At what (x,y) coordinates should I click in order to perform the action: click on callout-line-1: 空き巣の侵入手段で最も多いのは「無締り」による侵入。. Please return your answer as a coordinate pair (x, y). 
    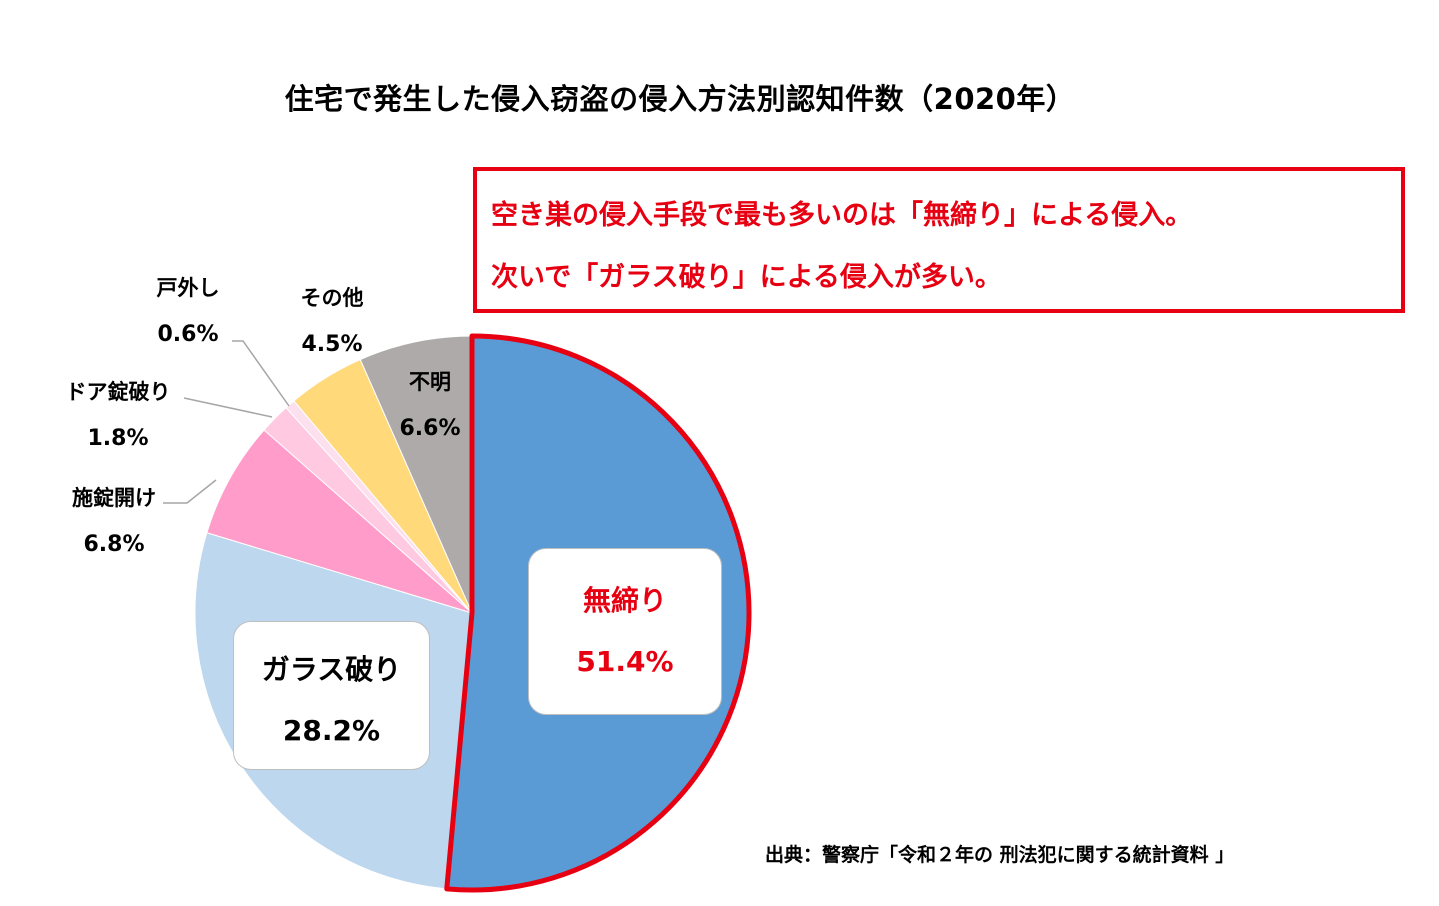
    Looking at the image, I should click on (842, 215).